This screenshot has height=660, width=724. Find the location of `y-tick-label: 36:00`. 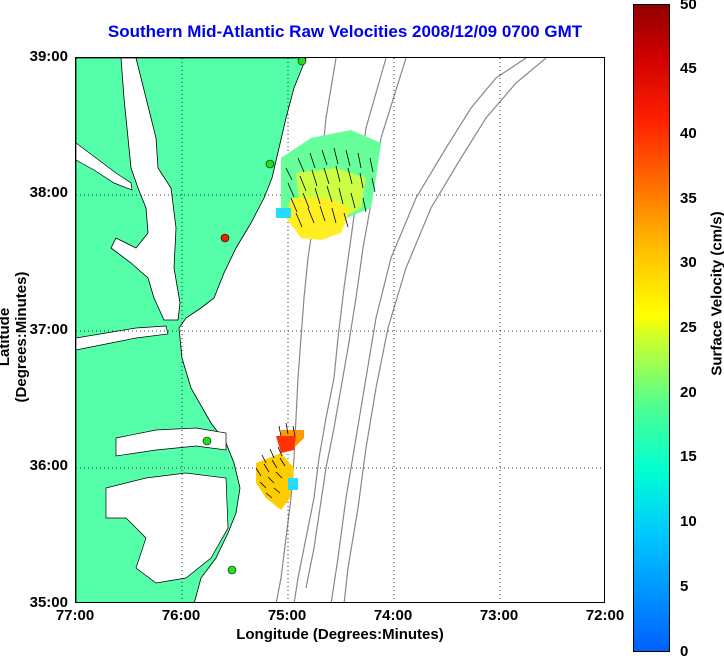

y-tick-label: 36:00 is located at coordinates (41, 465).